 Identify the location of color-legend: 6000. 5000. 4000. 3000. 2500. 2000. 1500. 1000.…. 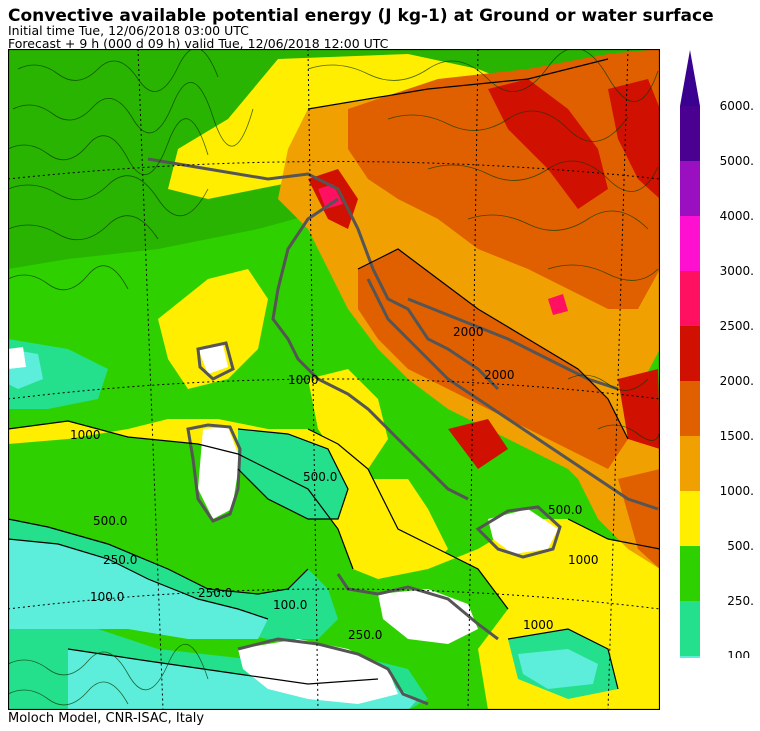
(717, 354).